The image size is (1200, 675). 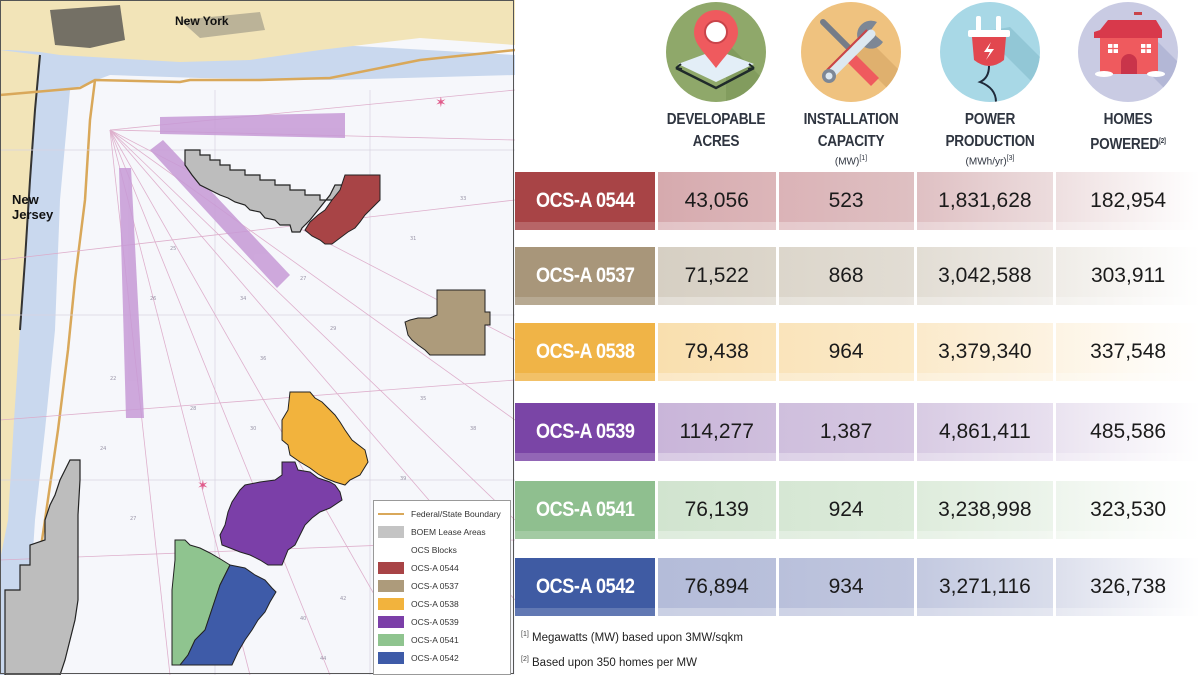 What do you see at coordinates (413, 239) in the screenshot?
I see `svg-text: 31` at bounding box center [413, 239].